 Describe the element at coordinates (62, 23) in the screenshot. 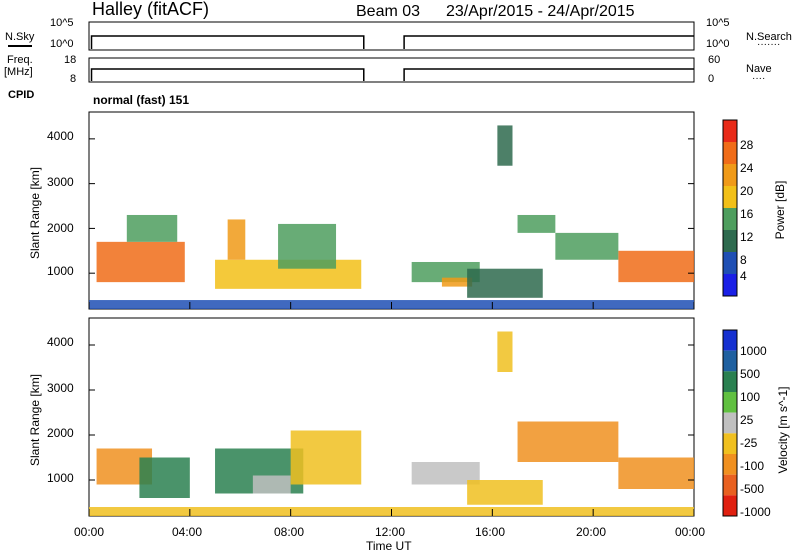

I see `nsky-tick-top: 10^5` at that location.